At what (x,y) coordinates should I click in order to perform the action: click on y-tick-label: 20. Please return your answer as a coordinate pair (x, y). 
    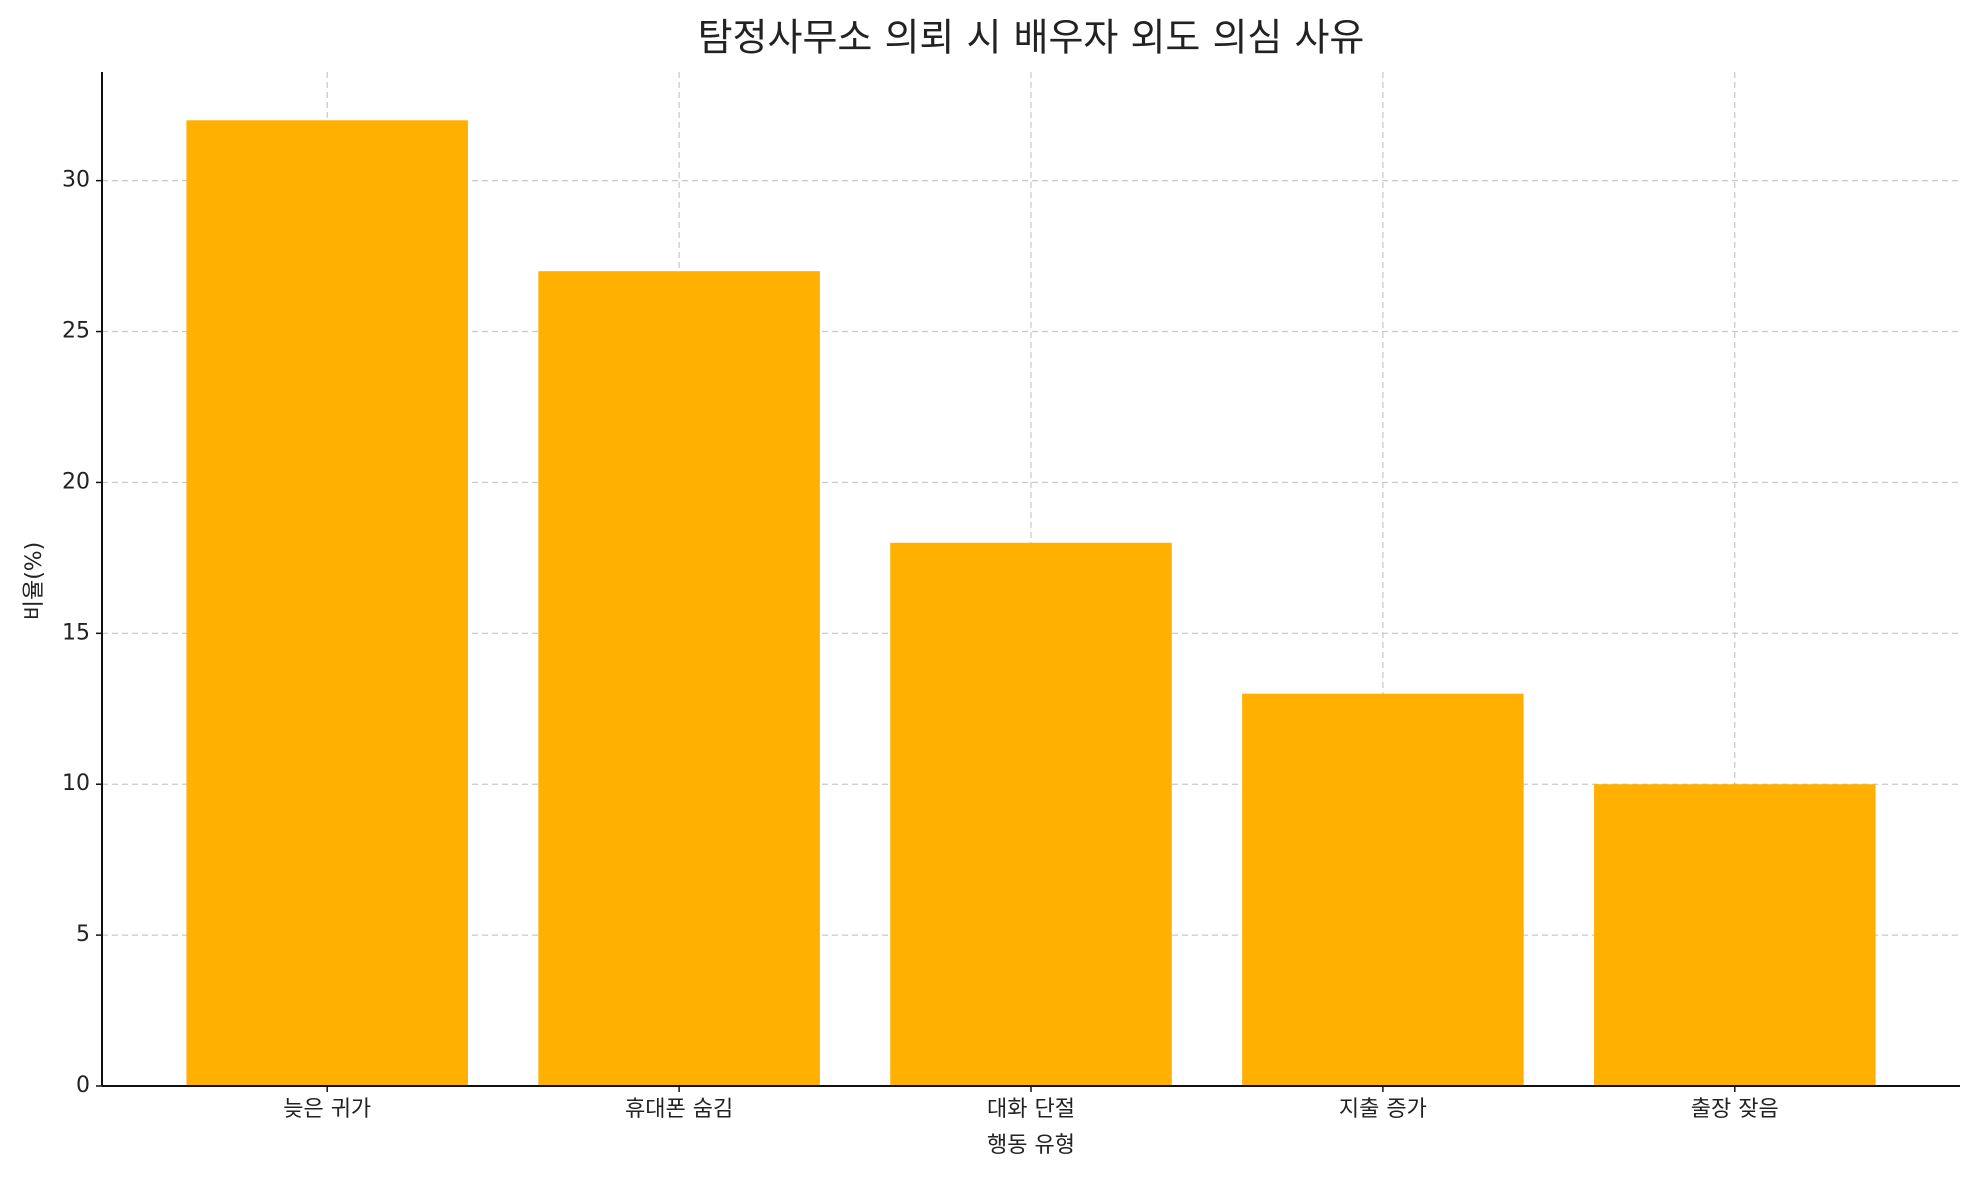
    Looking at the image, I should click on (76, 481).